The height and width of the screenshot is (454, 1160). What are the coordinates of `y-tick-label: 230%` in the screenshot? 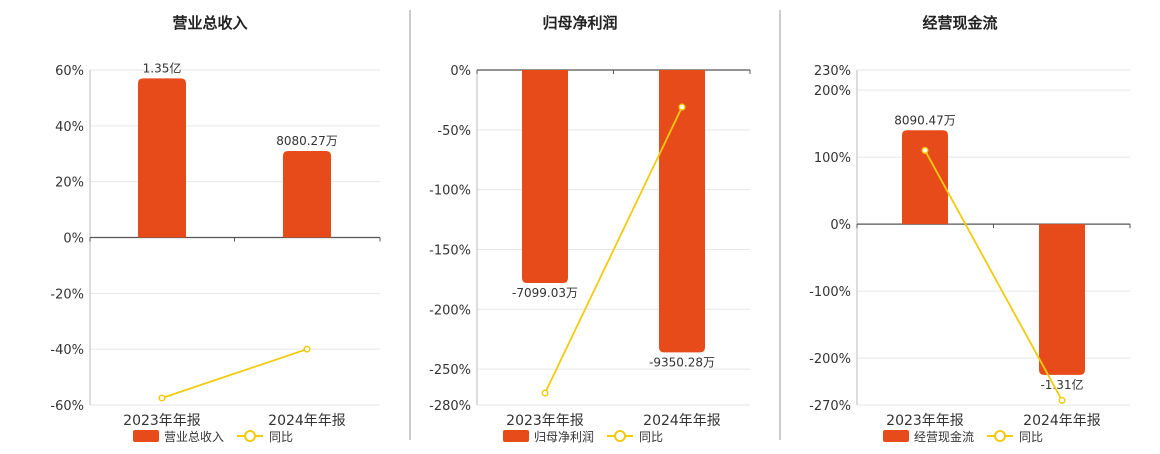 It's located at (832, 71).